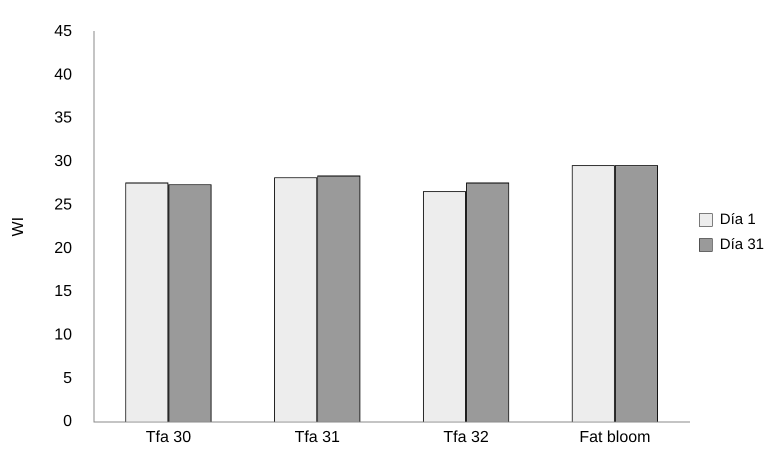 This screenshot has width=784, height=458. What do you see at coordinates (614, 437) in the screenshot?
I see `x-tick-label: Fat bloom` at bounding box center [614, 437].